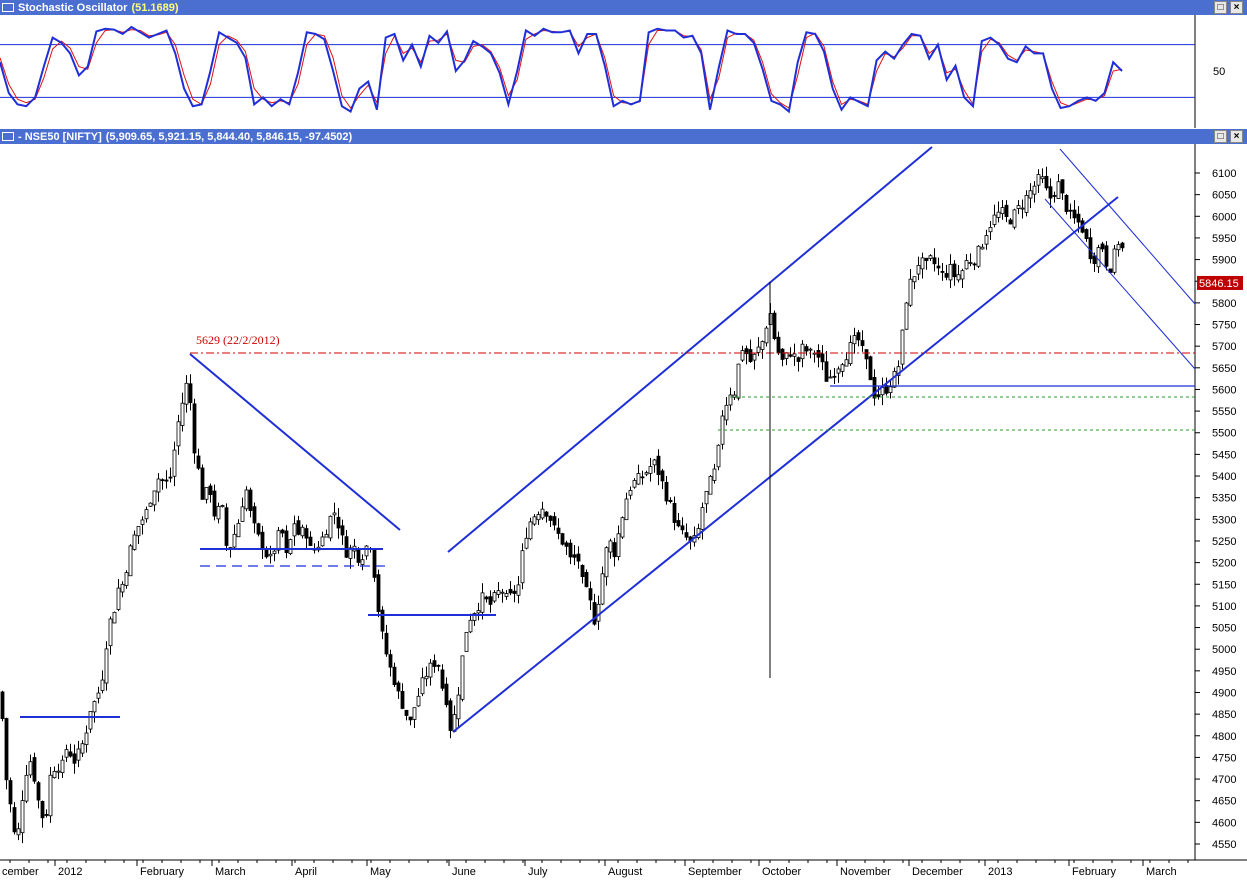  I want to click on price-tick-label: 5050, so click(1224, 629).